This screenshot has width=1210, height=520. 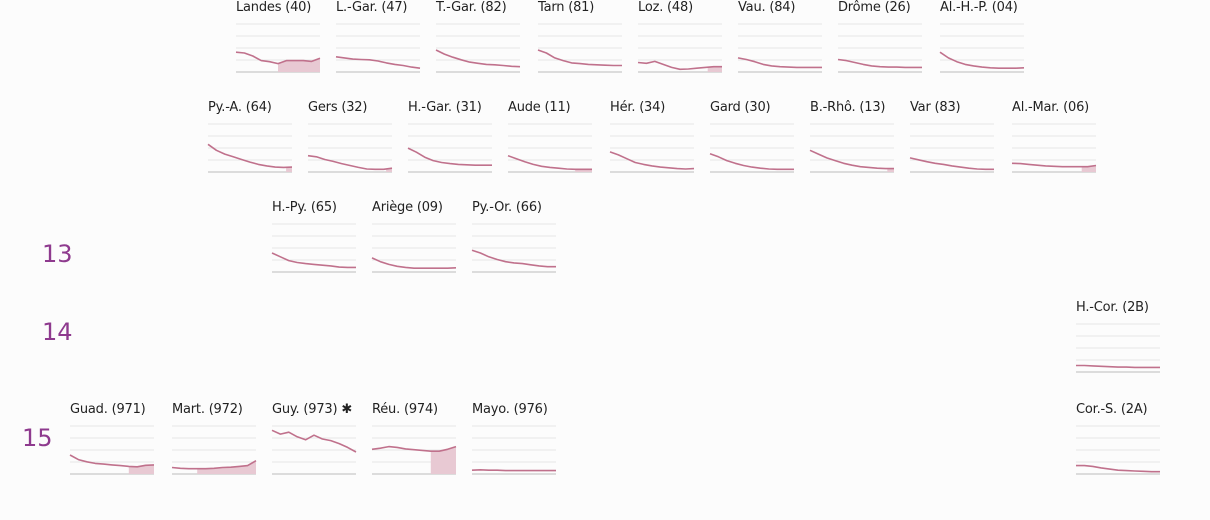 I want to click on chart-title: H.-Py. (65), so click(x=304, y=207).